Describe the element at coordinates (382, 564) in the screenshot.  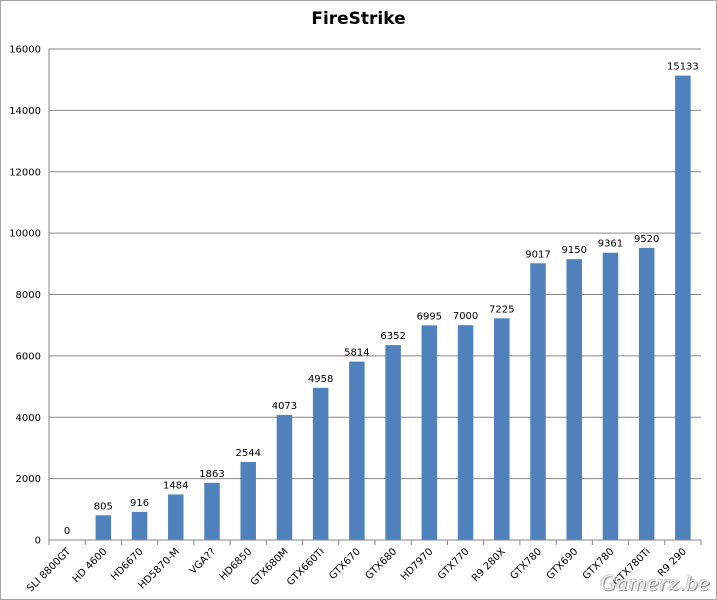
I see `x-category-label: GTX680` at that location.